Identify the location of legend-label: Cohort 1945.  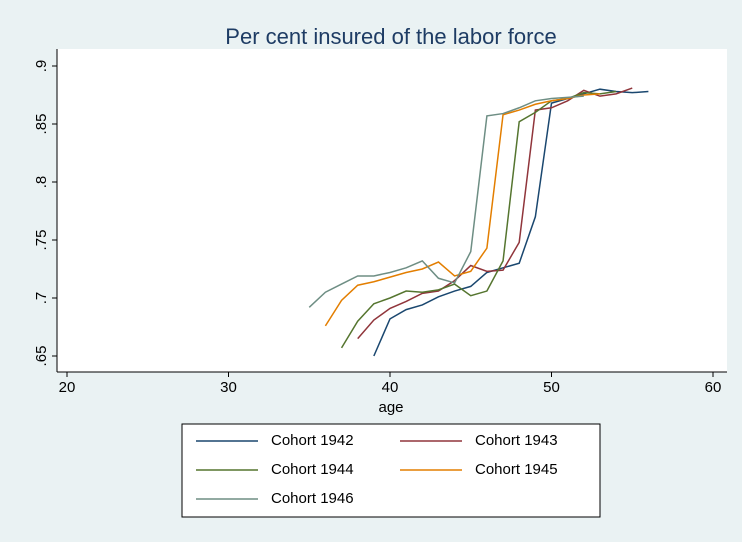
(516, 469).